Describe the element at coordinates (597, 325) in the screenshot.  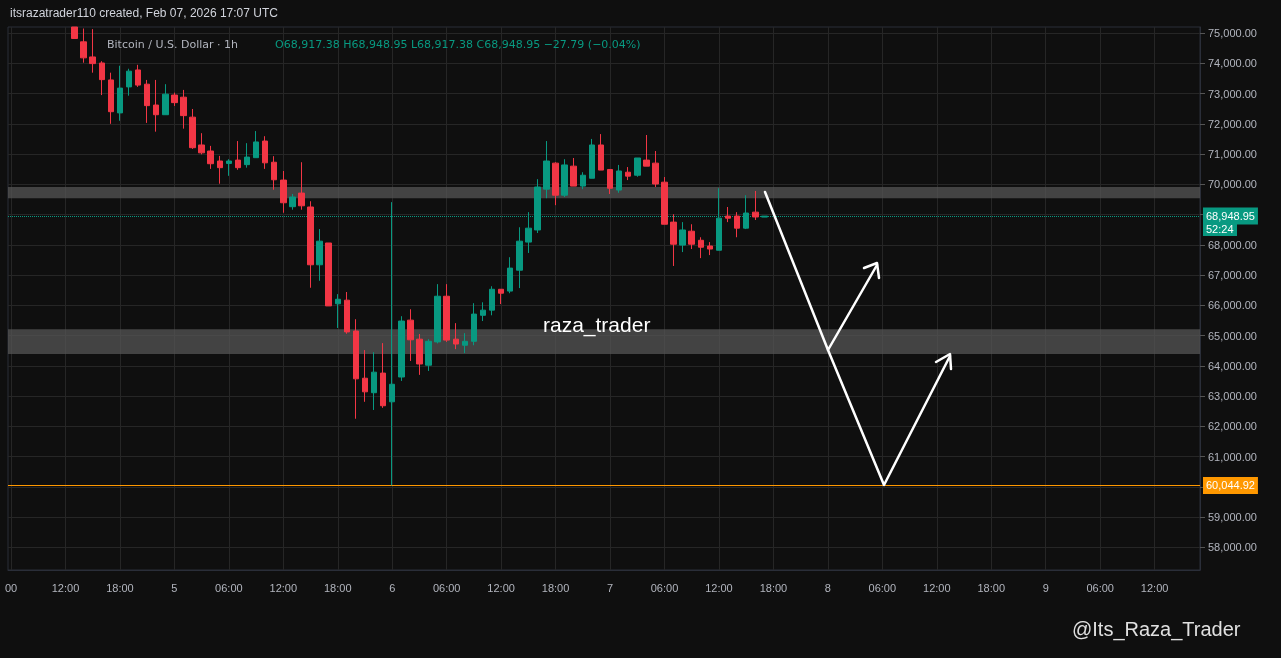
I see `annotation: raza_trader` at that location.